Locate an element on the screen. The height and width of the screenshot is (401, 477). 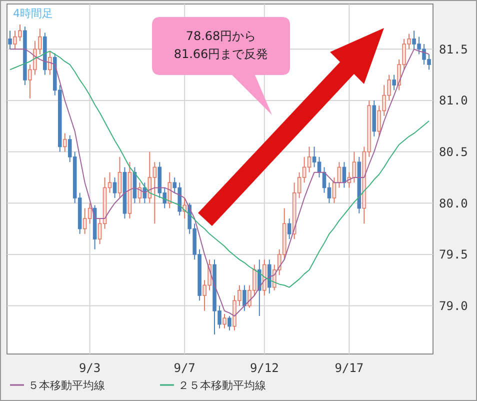
x-tick-label: 9/3 is located at coordinates (89, 368).